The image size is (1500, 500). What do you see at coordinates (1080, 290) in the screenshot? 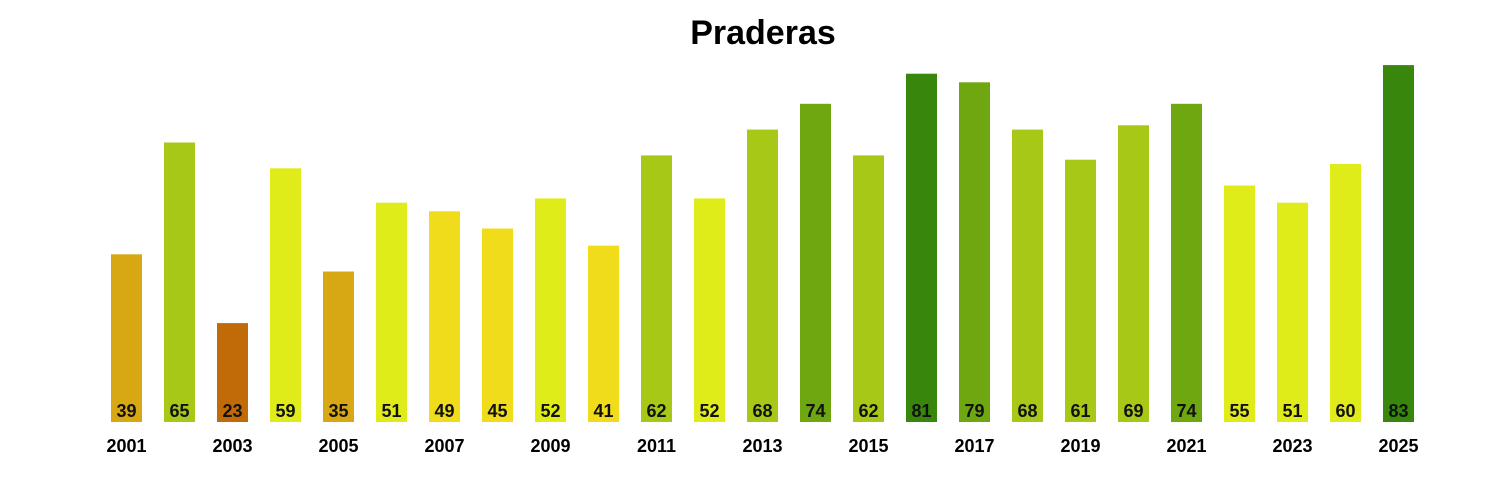
I see `bar-2019` at bounding box center [1080, 290].